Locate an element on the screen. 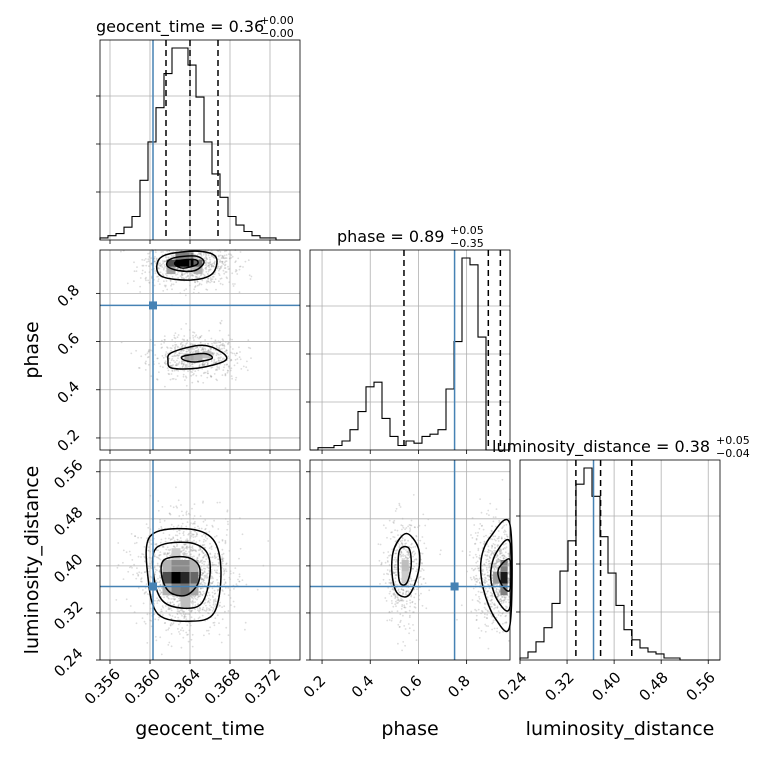  contour-line is located at coordinates (185, 264).